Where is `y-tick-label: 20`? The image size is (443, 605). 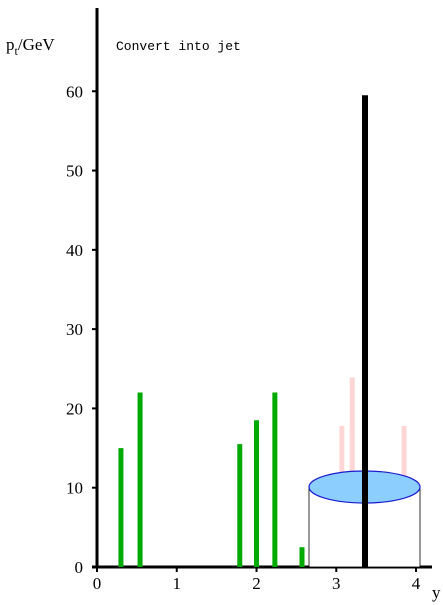 y-tick-label: 20 is located at coordinates (74, 408).